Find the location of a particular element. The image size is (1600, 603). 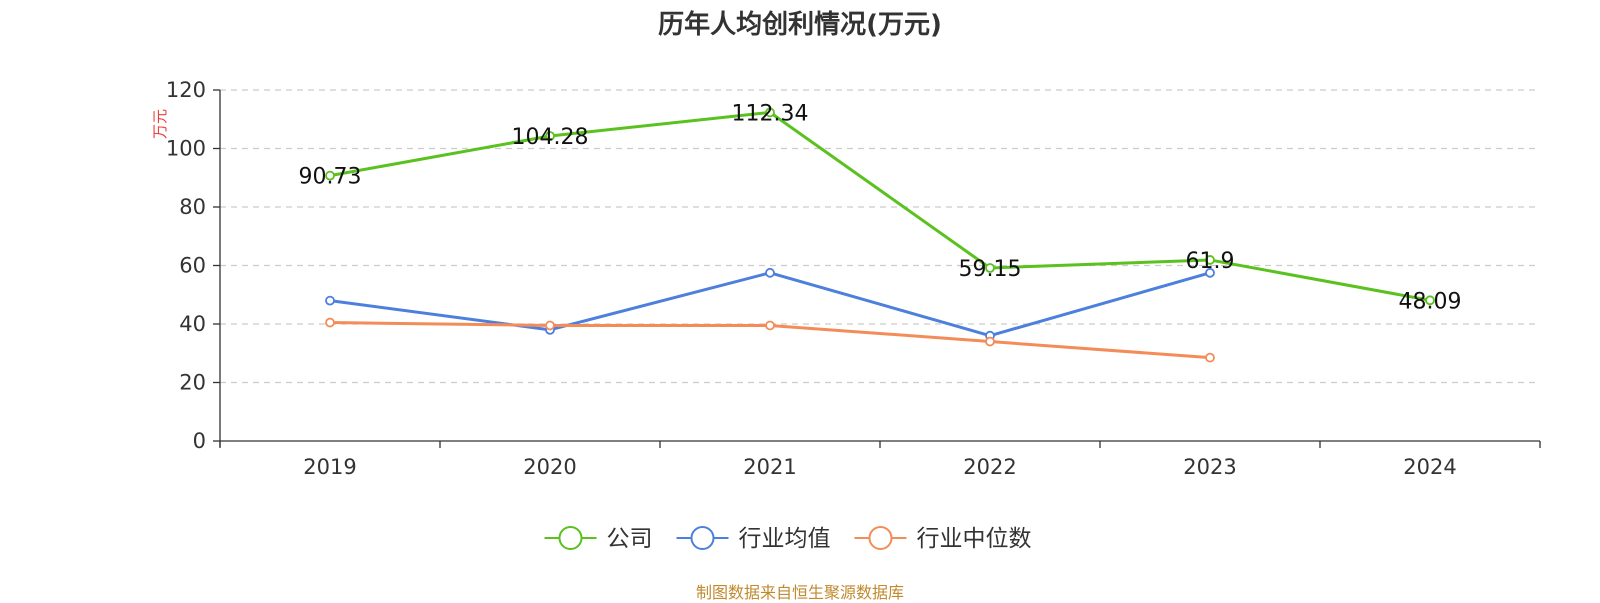

legend-label: 行业中位数 is located at coordinates (974, 539).